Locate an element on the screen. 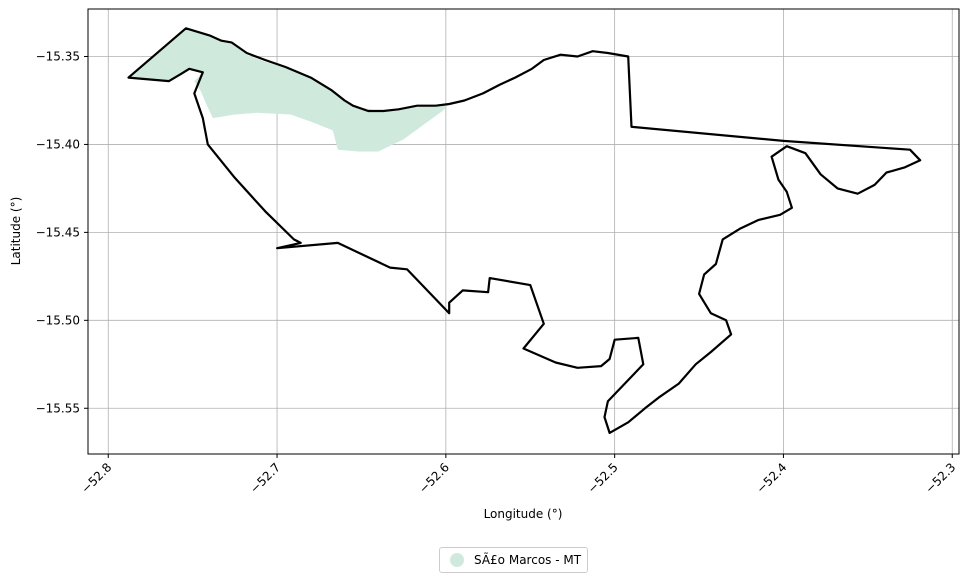 The image size is (979, 582). x-axis-label: Longitude (°) is located at coordinates (523, 514).